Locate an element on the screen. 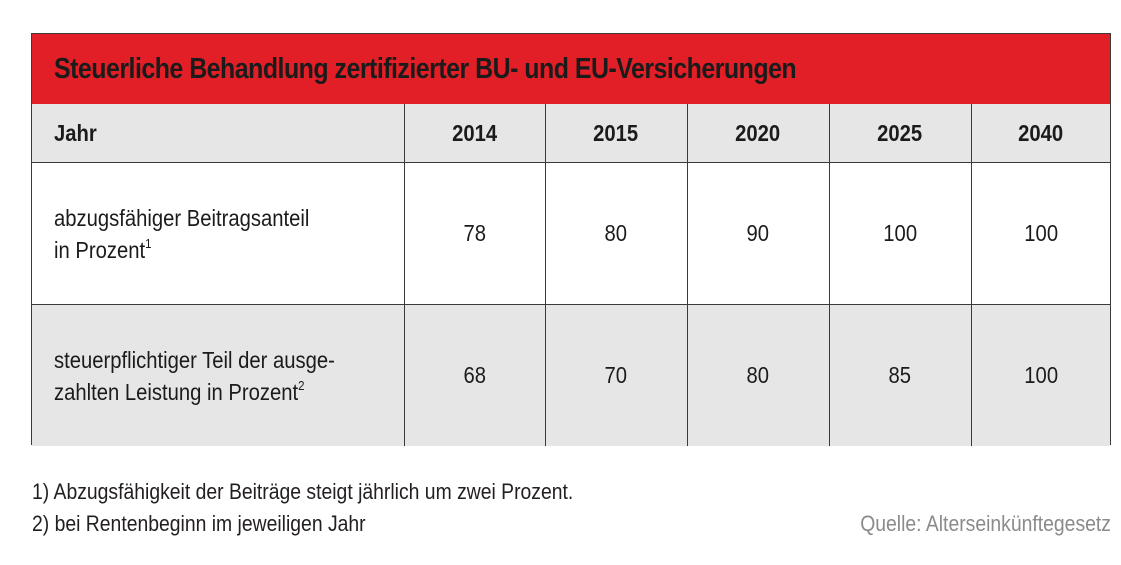  value: 78 is located at coordinates (474, 233).